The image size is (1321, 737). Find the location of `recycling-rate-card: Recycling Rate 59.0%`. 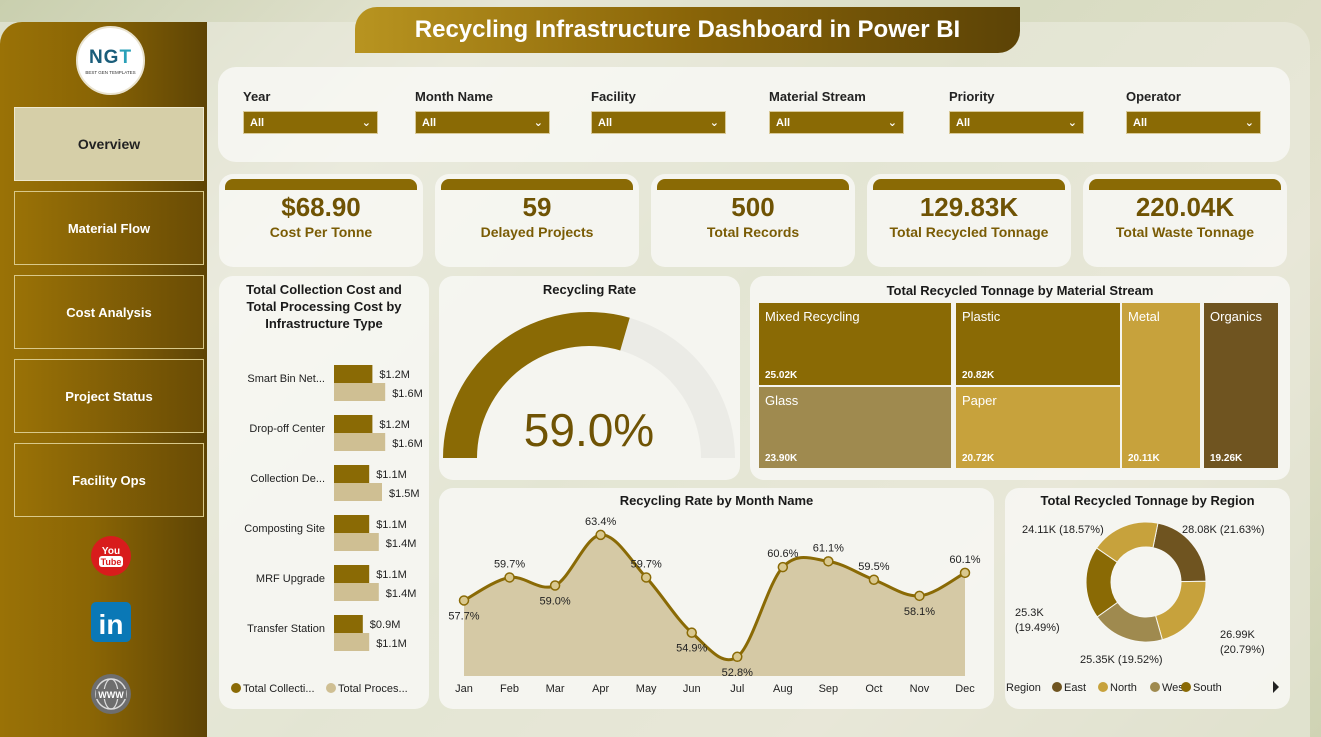

recycling-rate-card: Recycling Rate 59.0% is located at coordinates (589, 378).